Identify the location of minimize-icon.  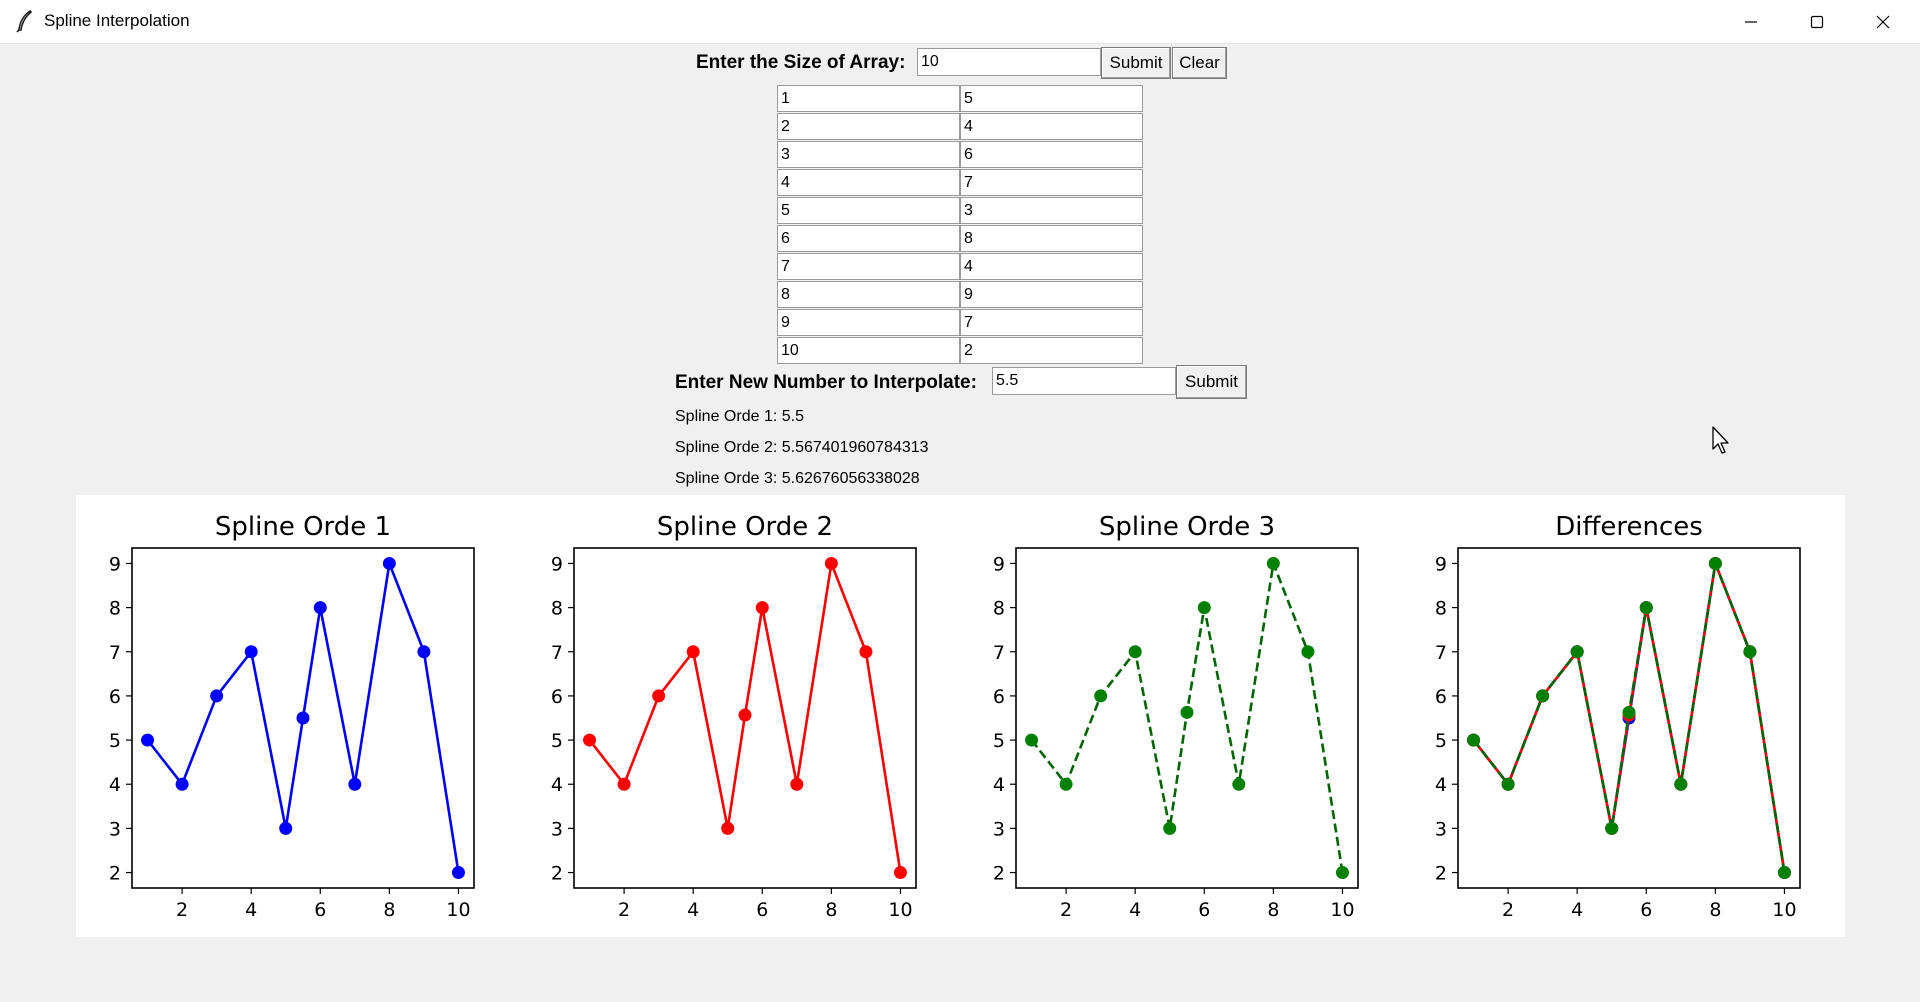
(1751, 21).